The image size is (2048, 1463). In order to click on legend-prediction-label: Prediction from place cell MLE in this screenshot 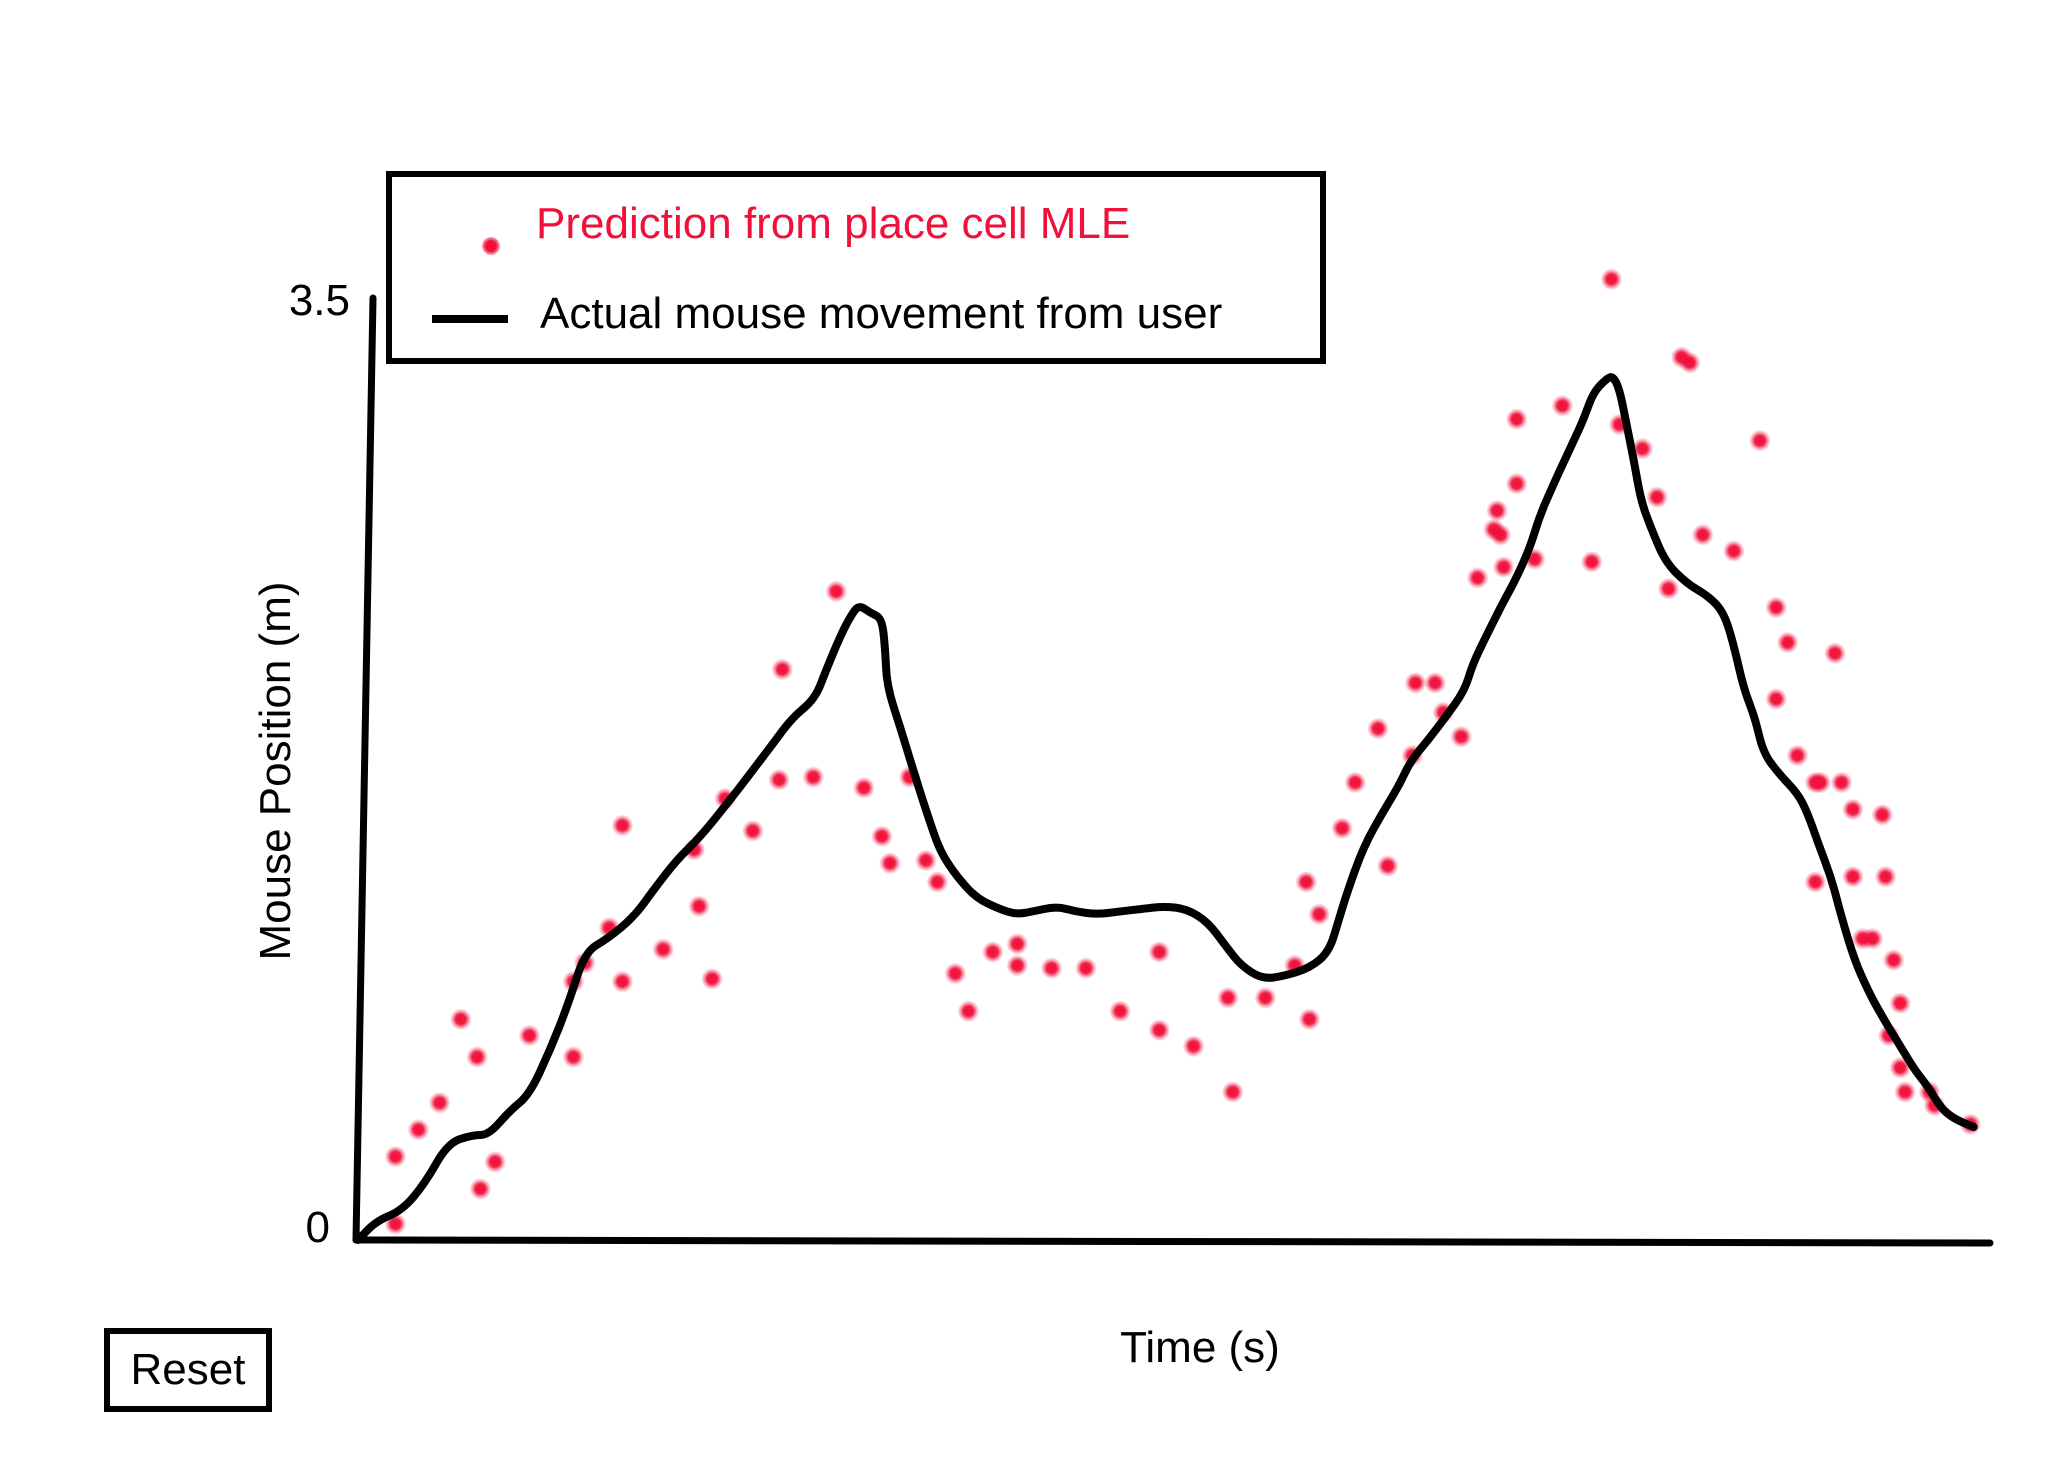, I will do `click(833, 223)`.